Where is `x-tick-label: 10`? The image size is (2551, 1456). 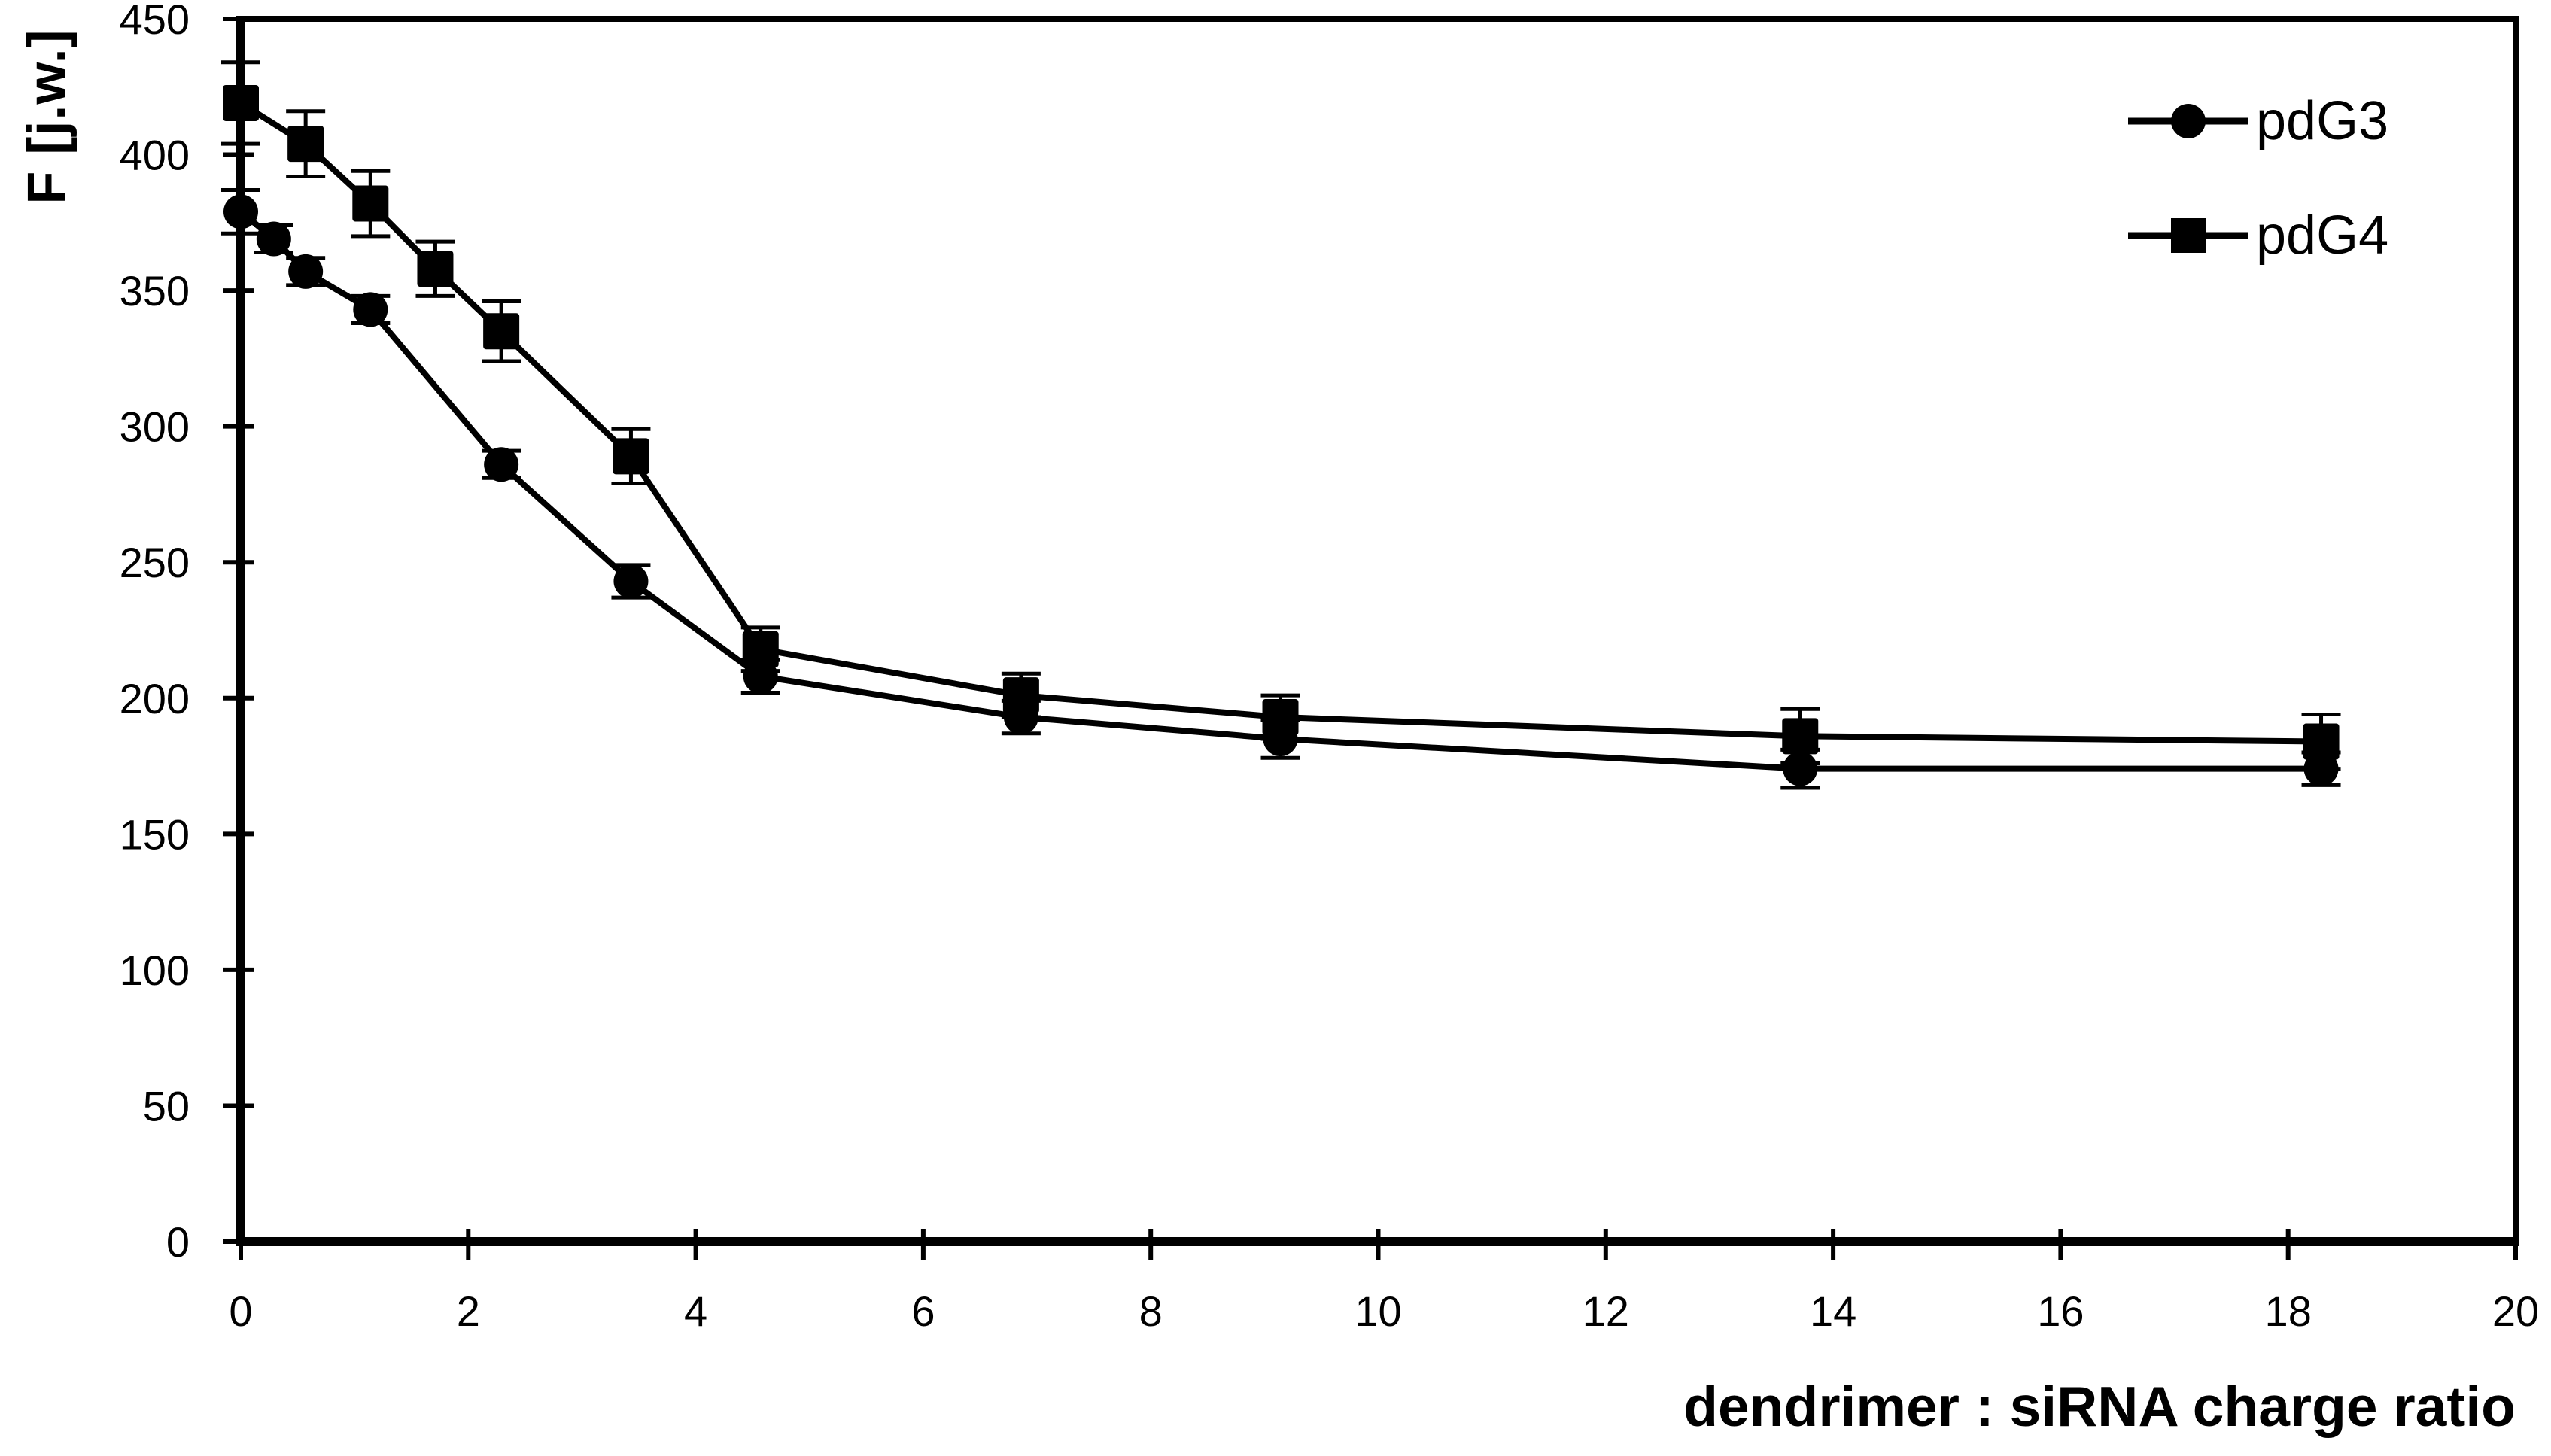 x-tick-label: 10 is located at coordinates (1378, 1311).